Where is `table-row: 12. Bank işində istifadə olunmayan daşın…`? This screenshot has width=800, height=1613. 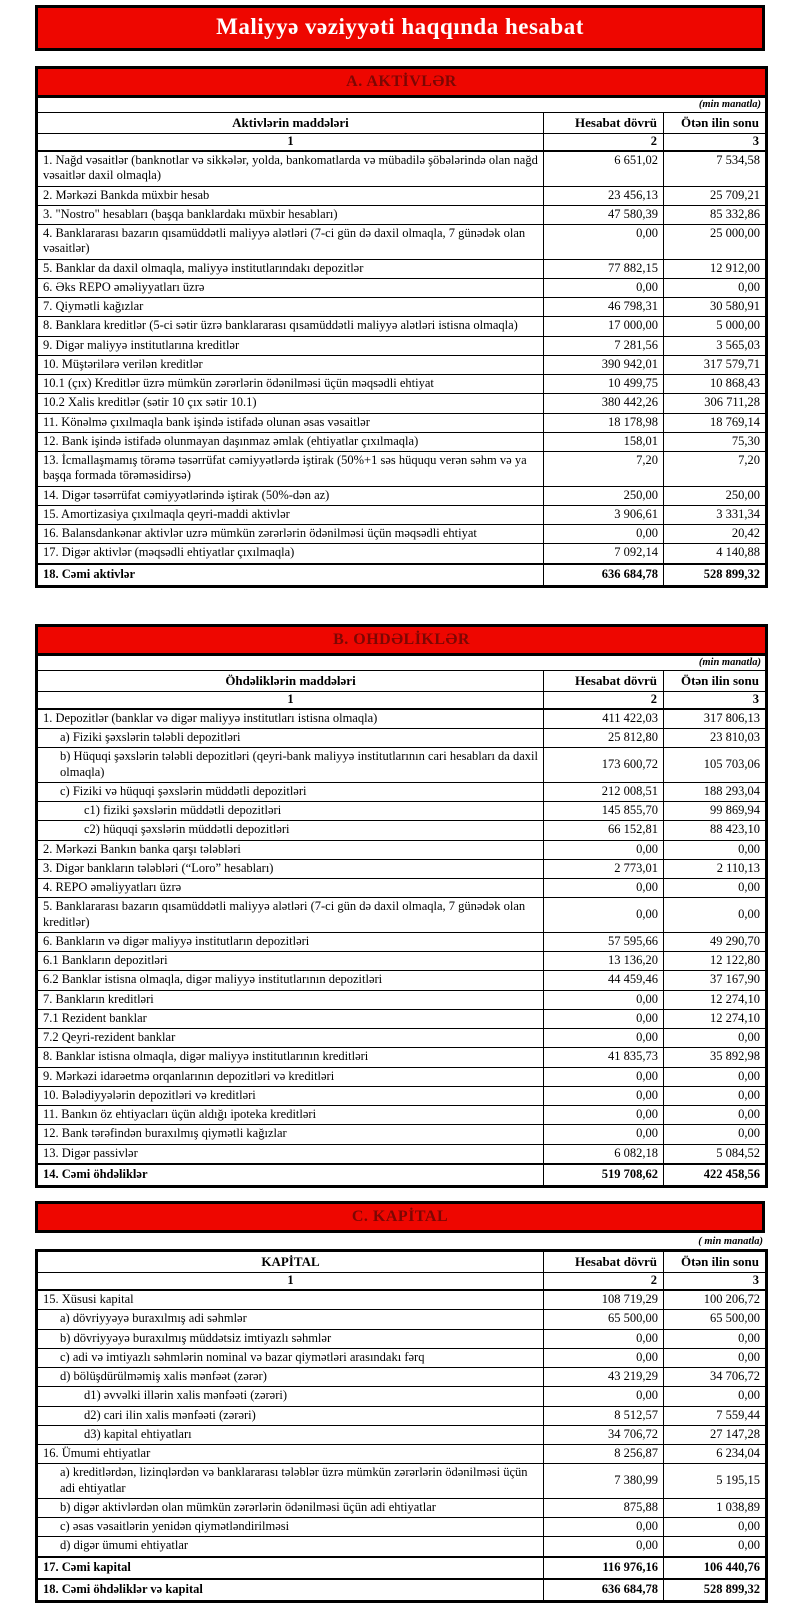 table-row: 12. Bank işində istifadə olunmayan daşın… is located at coordinates (401, 442).